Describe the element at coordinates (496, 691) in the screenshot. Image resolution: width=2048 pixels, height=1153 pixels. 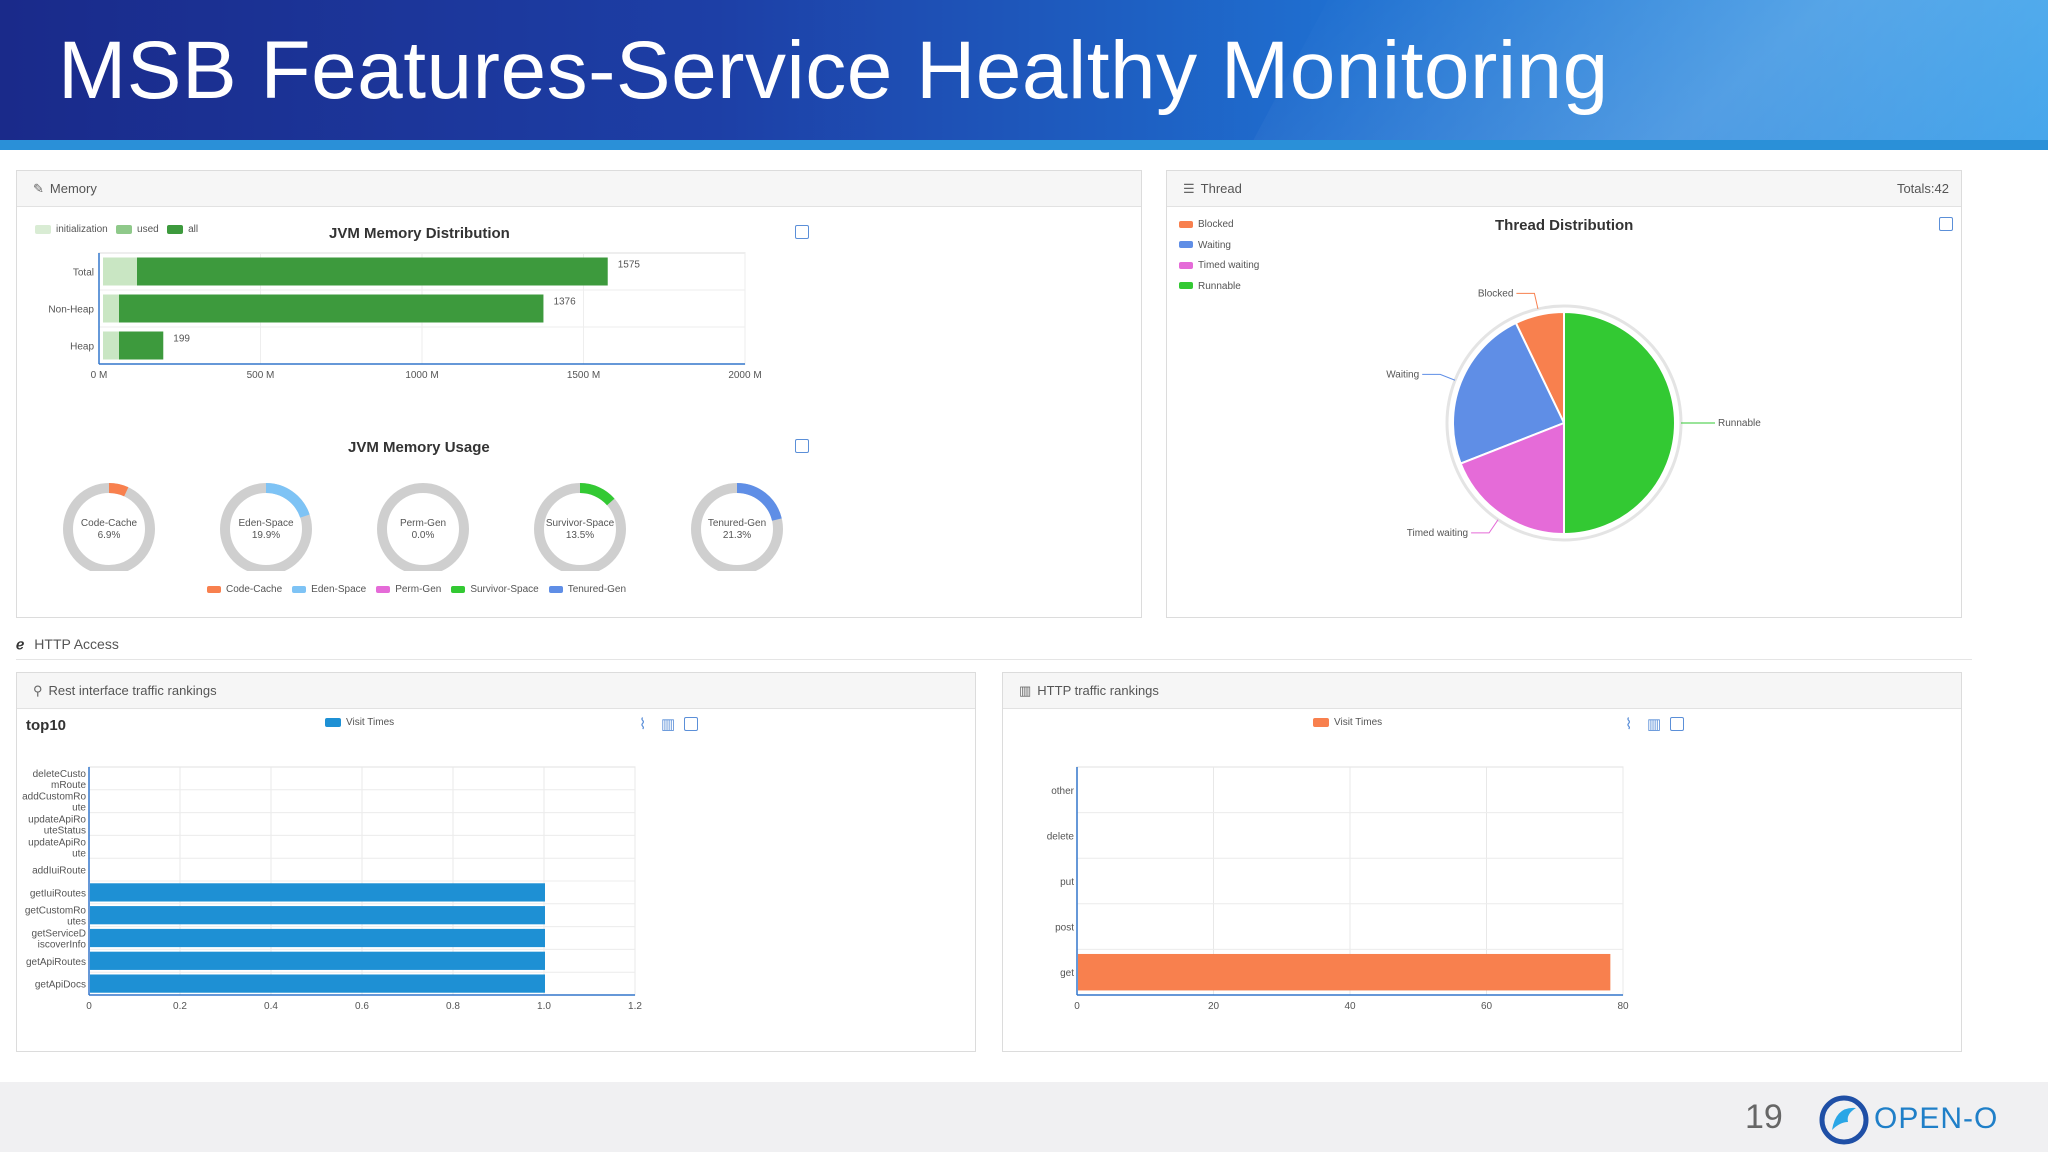
I see `rest-panel-header: ⚲ Rest interface traffic rankings` at that location.